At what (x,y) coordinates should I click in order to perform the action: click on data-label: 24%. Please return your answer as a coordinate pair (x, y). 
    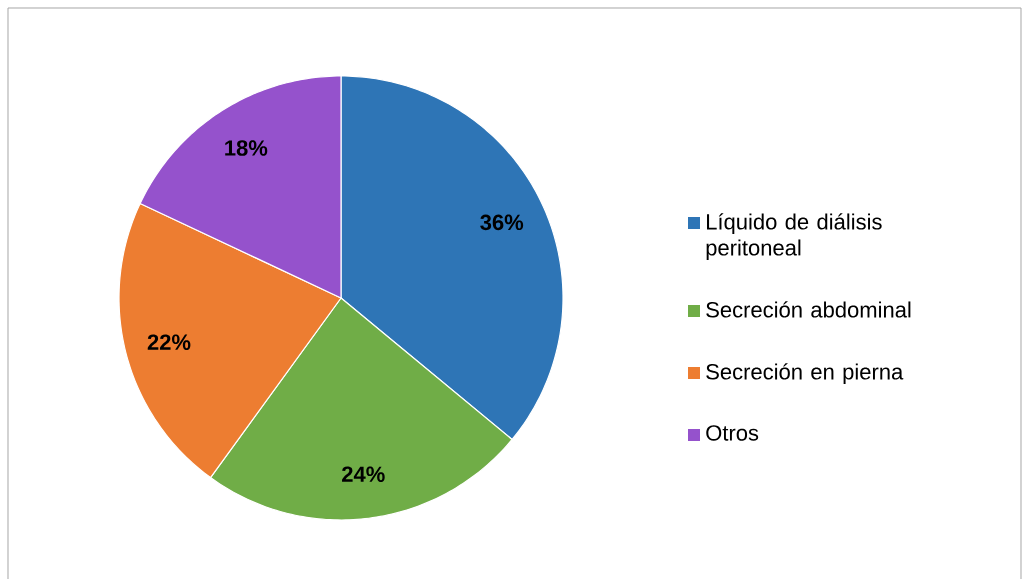
    Looking at the image, I should click on (363, 474).